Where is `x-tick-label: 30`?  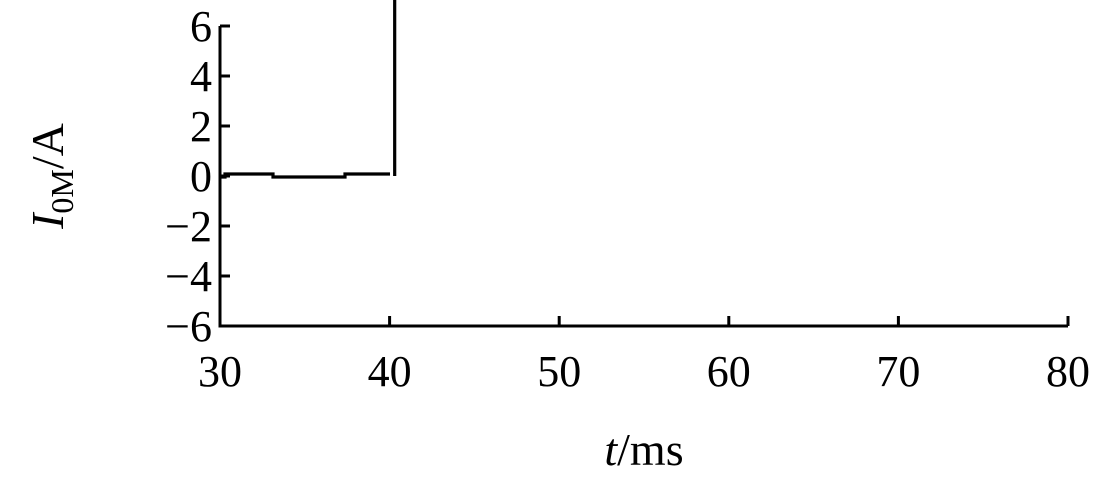 x-tick-label: 30 is located at coordinates (220, 371).